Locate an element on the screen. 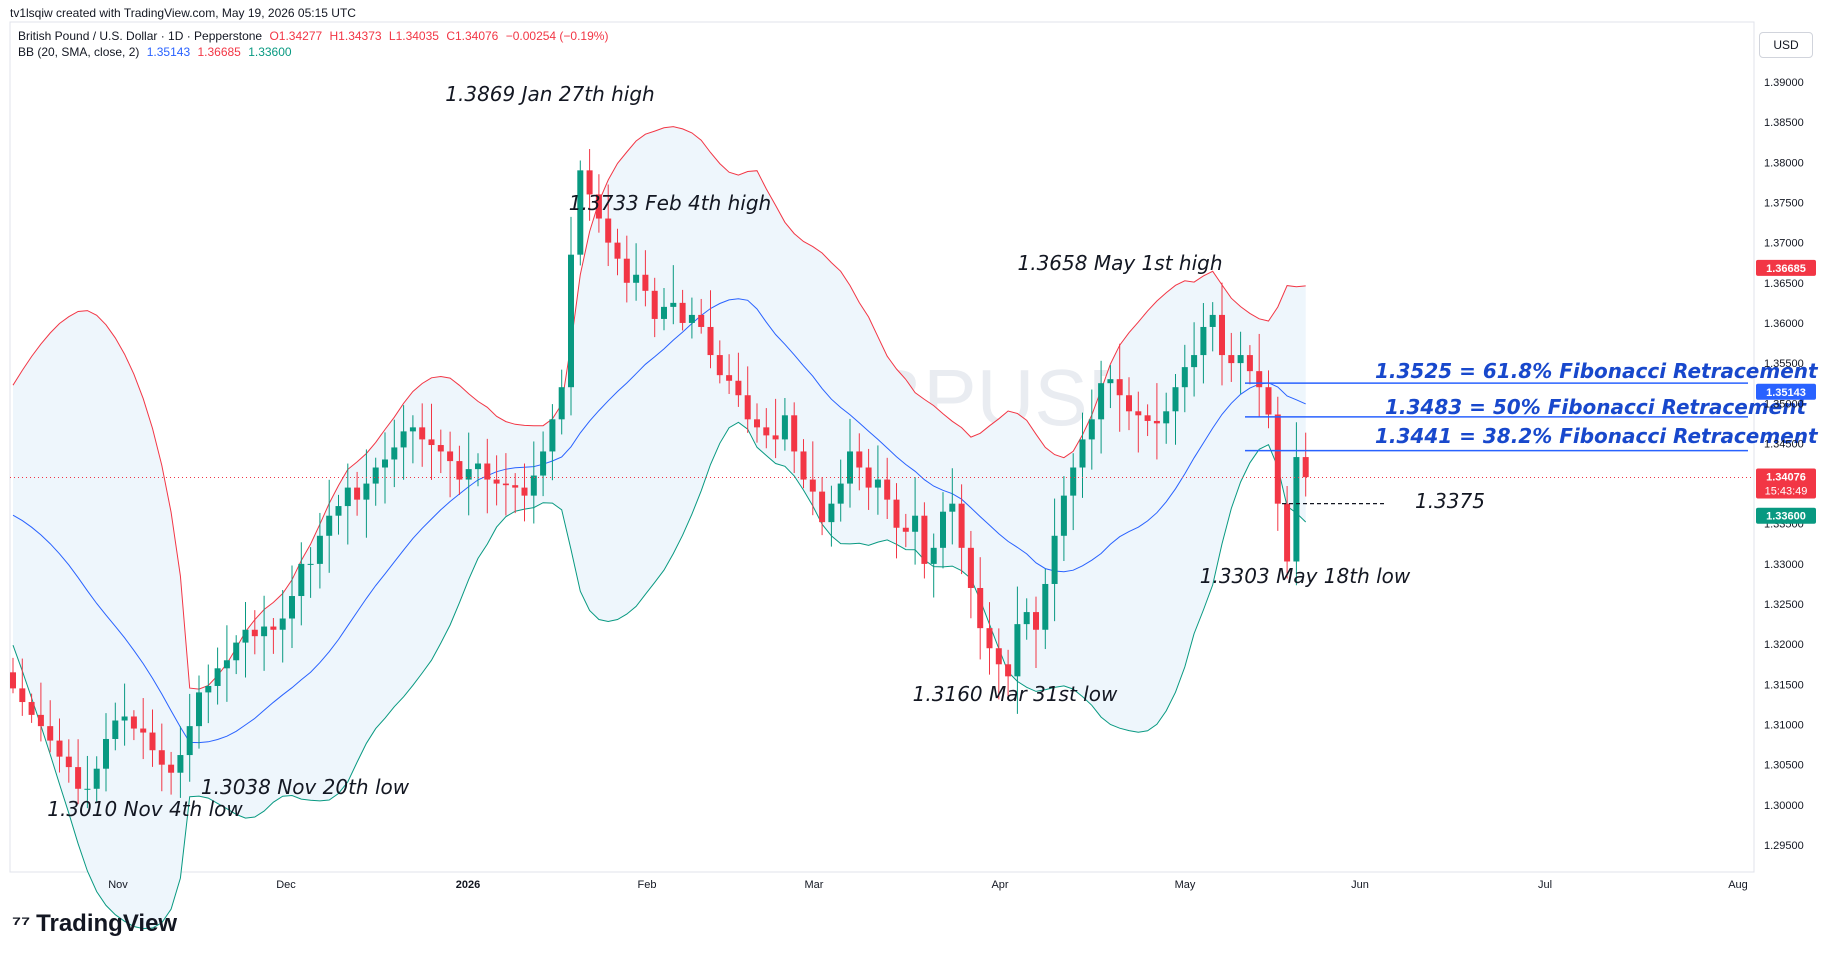  currency-button: USD is located at coordinates (1786, 45).